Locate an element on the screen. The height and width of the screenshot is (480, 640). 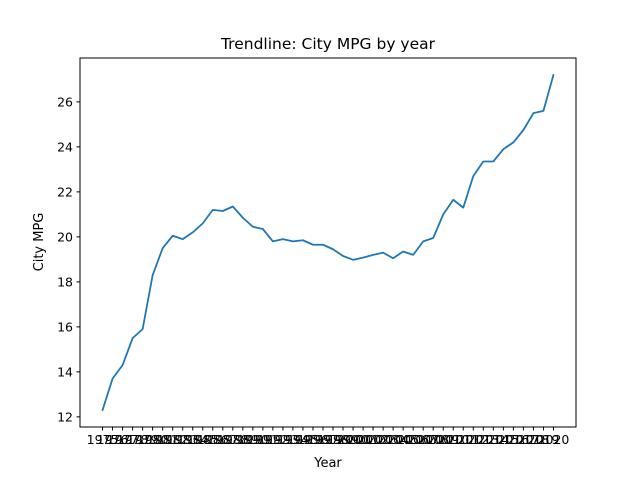
x-tick-label: 2014 is located at coordinates (493, 439).